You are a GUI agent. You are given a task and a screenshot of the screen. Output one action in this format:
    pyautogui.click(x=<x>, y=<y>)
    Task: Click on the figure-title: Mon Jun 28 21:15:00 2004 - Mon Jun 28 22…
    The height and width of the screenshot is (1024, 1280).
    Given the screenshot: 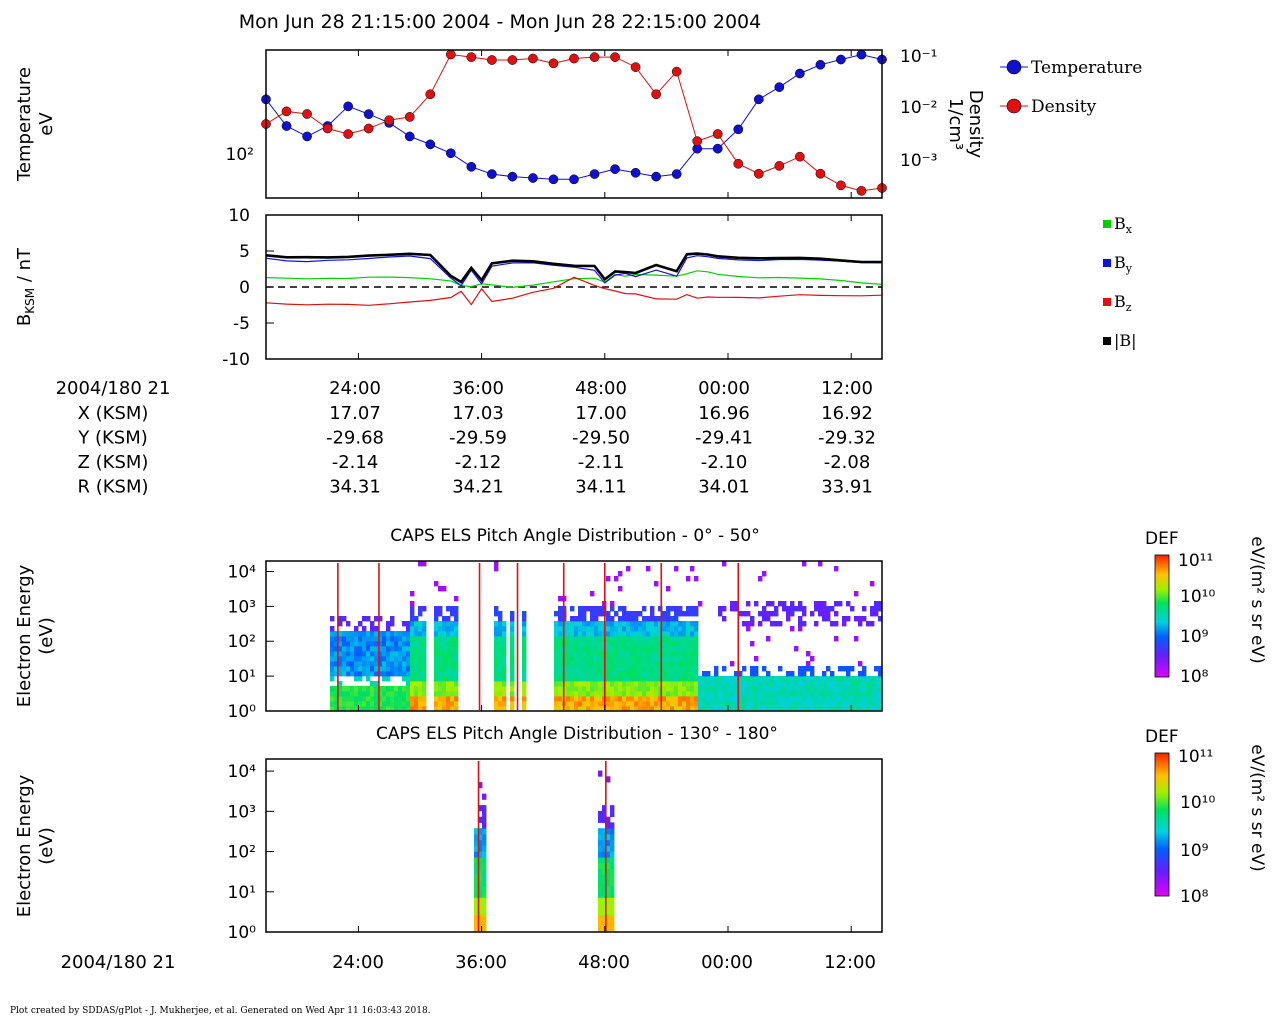 What is the action you would take?
    pyautogui.click(x=500, y=22)
    